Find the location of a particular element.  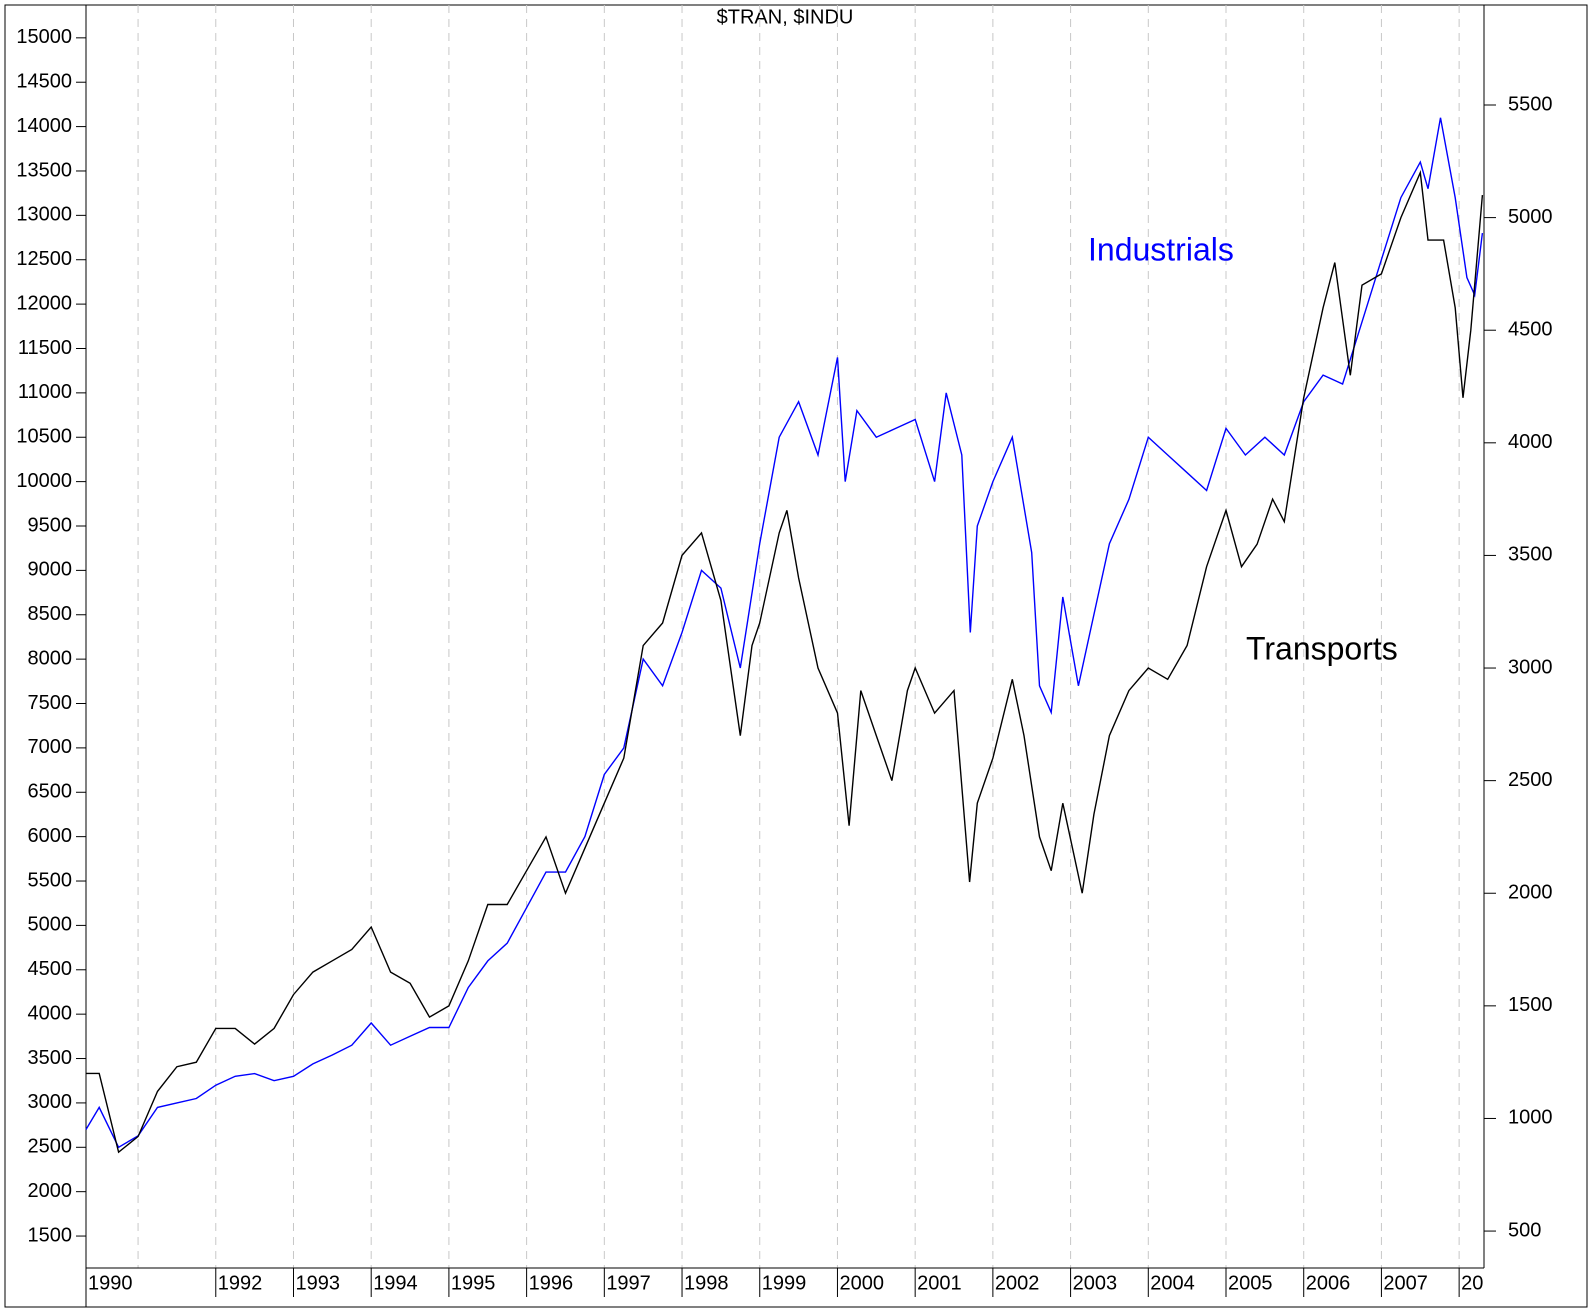

y-tick-label: 12500 is located at coordinates (44, 259).